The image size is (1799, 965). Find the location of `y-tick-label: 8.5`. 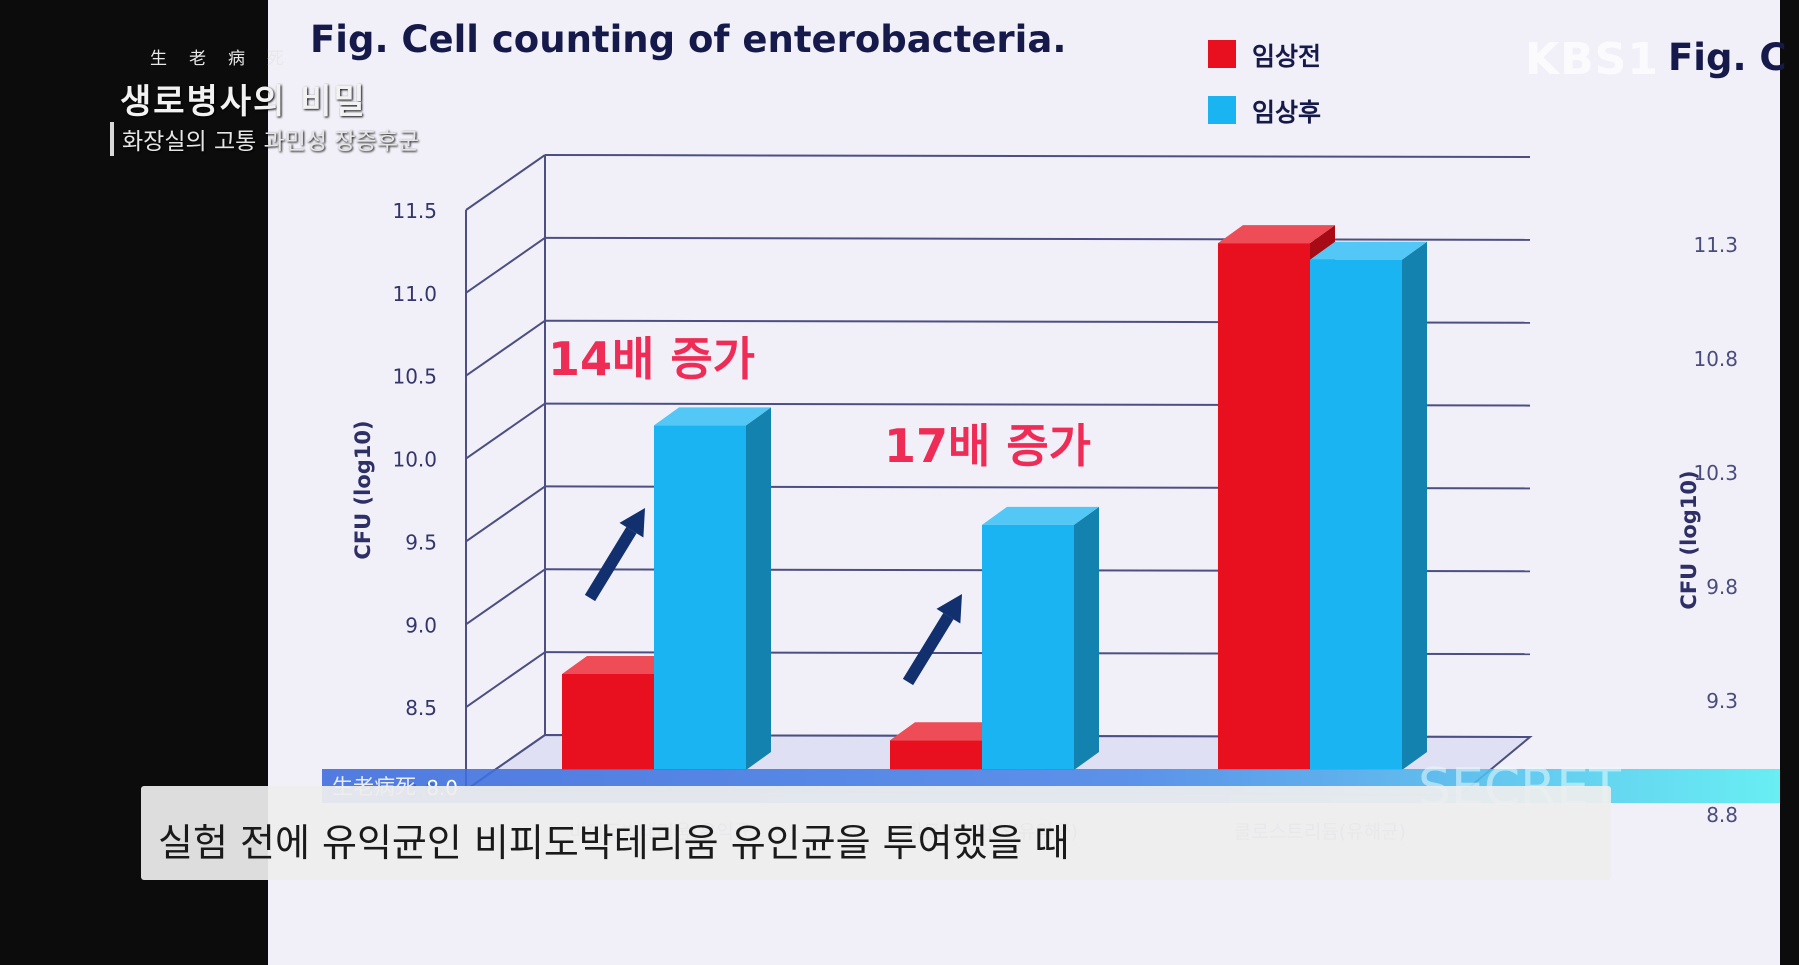

y-tick-label: 8.5 is located at coordinates (421, 708).